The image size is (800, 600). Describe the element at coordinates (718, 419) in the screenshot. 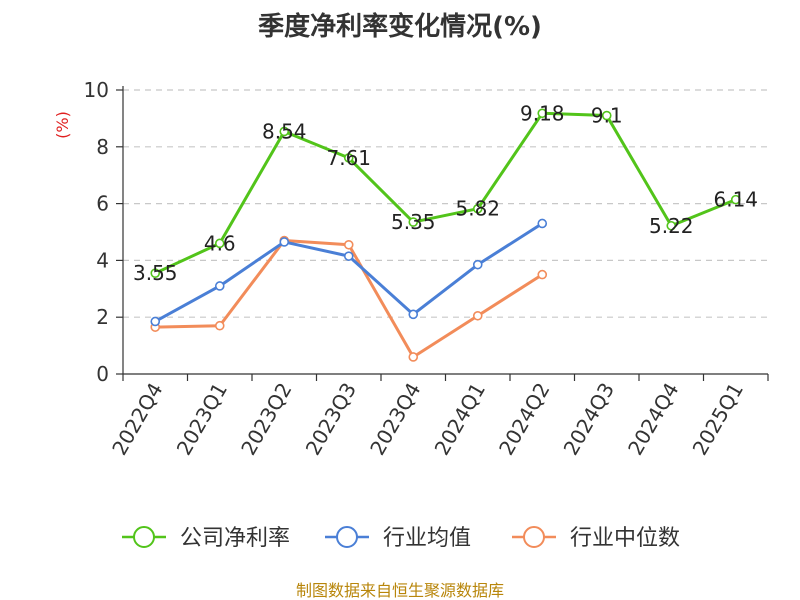

I see `x-tick-label: 2025Q1` at that location.